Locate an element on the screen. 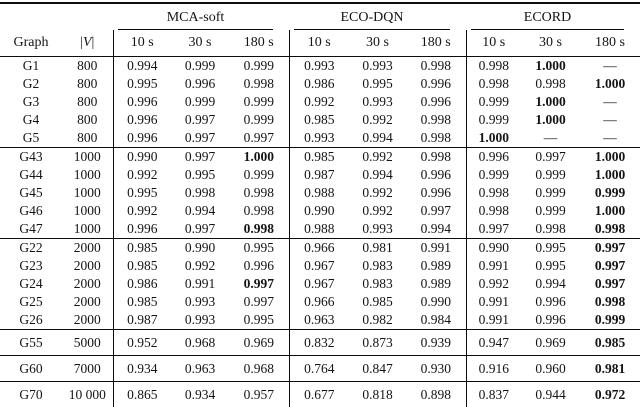 The image size is (640, 407). value-cell: 0.990 is located at coordinates (318, 211).